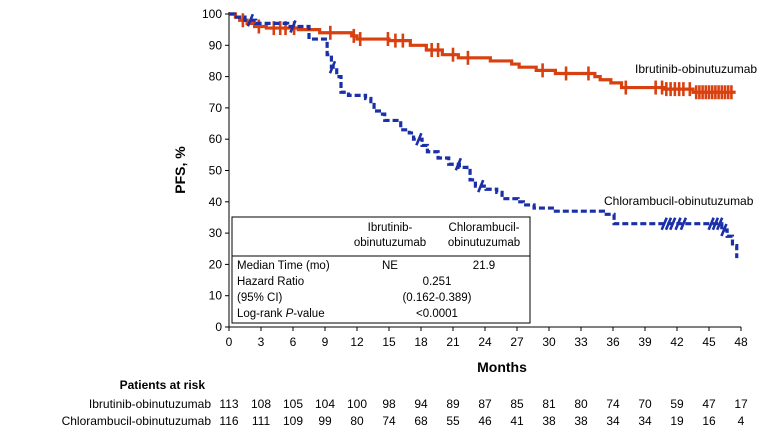 The height and width of the screenshot is (432, 777). What do you see at coordinates (517, 342) in the screenshot?
I see `x-tick-label-27: 27` at bounding box center [517, 342].